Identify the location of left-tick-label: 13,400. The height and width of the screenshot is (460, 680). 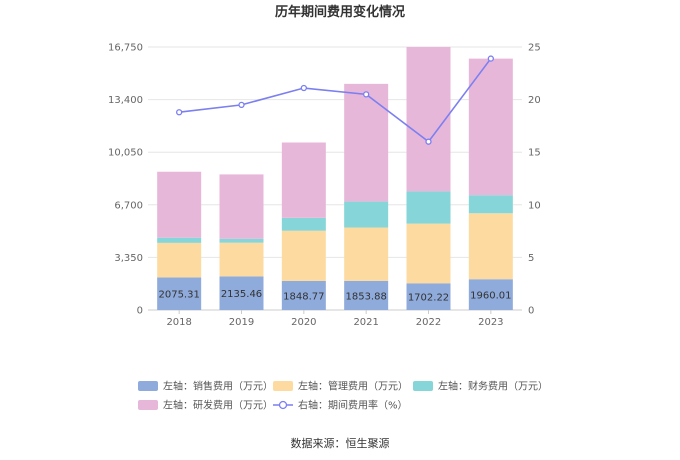
(125, 100).